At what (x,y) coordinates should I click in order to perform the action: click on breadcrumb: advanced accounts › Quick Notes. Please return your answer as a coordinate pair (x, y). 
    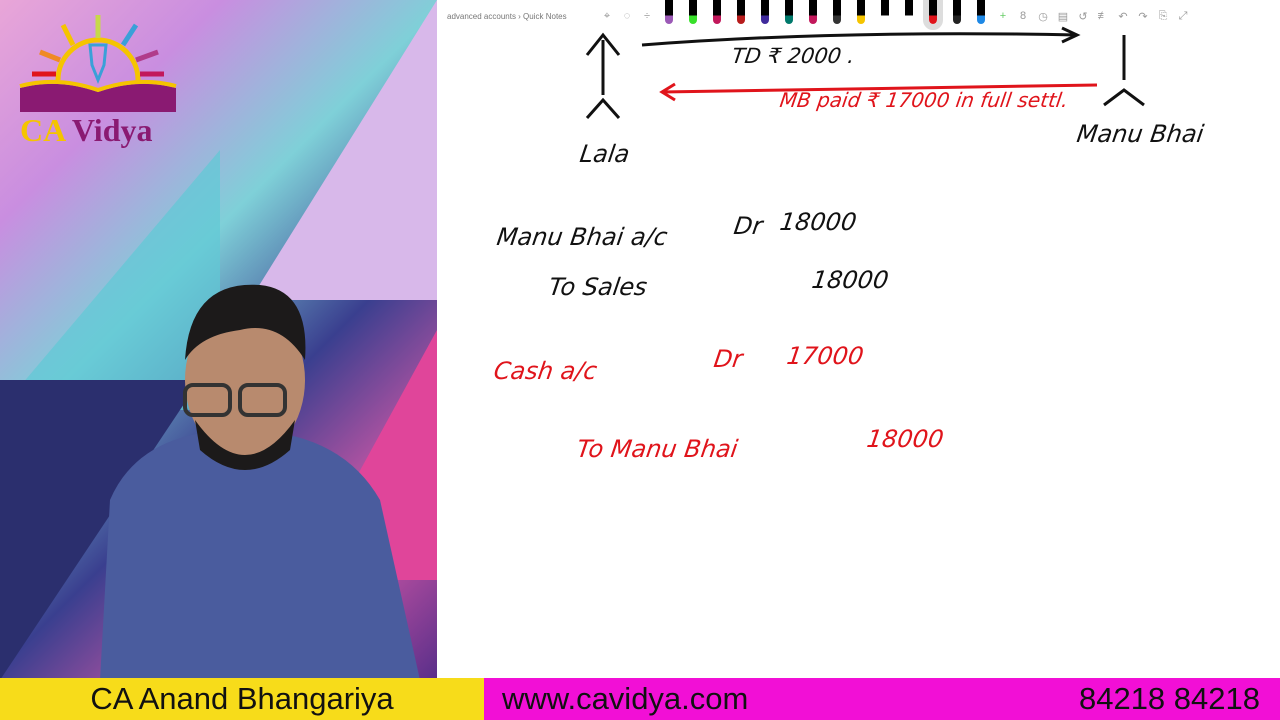
    Looking at the image, I should click on (507, 16).